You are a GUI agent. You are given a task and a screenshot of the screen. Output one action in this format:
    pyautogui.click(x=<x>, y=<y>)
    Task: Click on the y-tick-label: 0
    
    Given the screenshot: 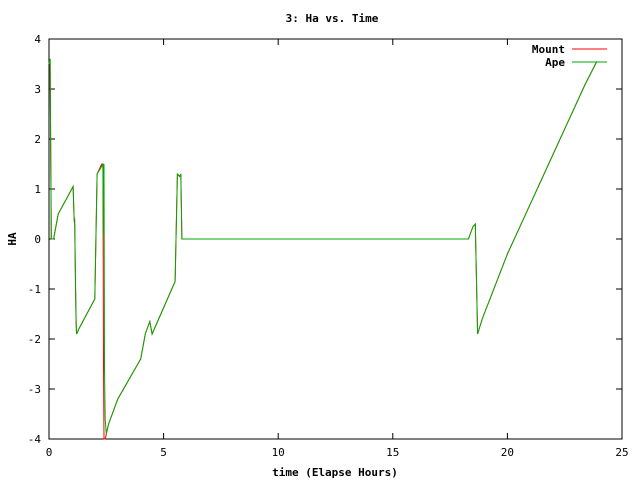 What is the action you would take?
    pyautogui.click(x=37, y=239)
    